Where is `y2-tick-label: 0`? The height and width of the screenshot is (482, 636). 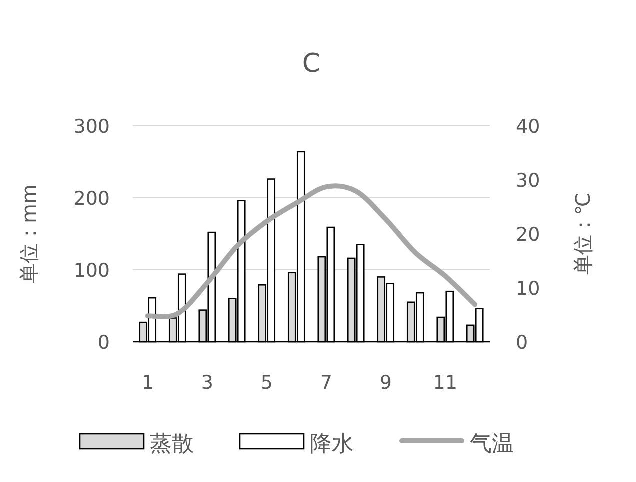
y2-tick-label: 0 is located at coordinates (522, 343).